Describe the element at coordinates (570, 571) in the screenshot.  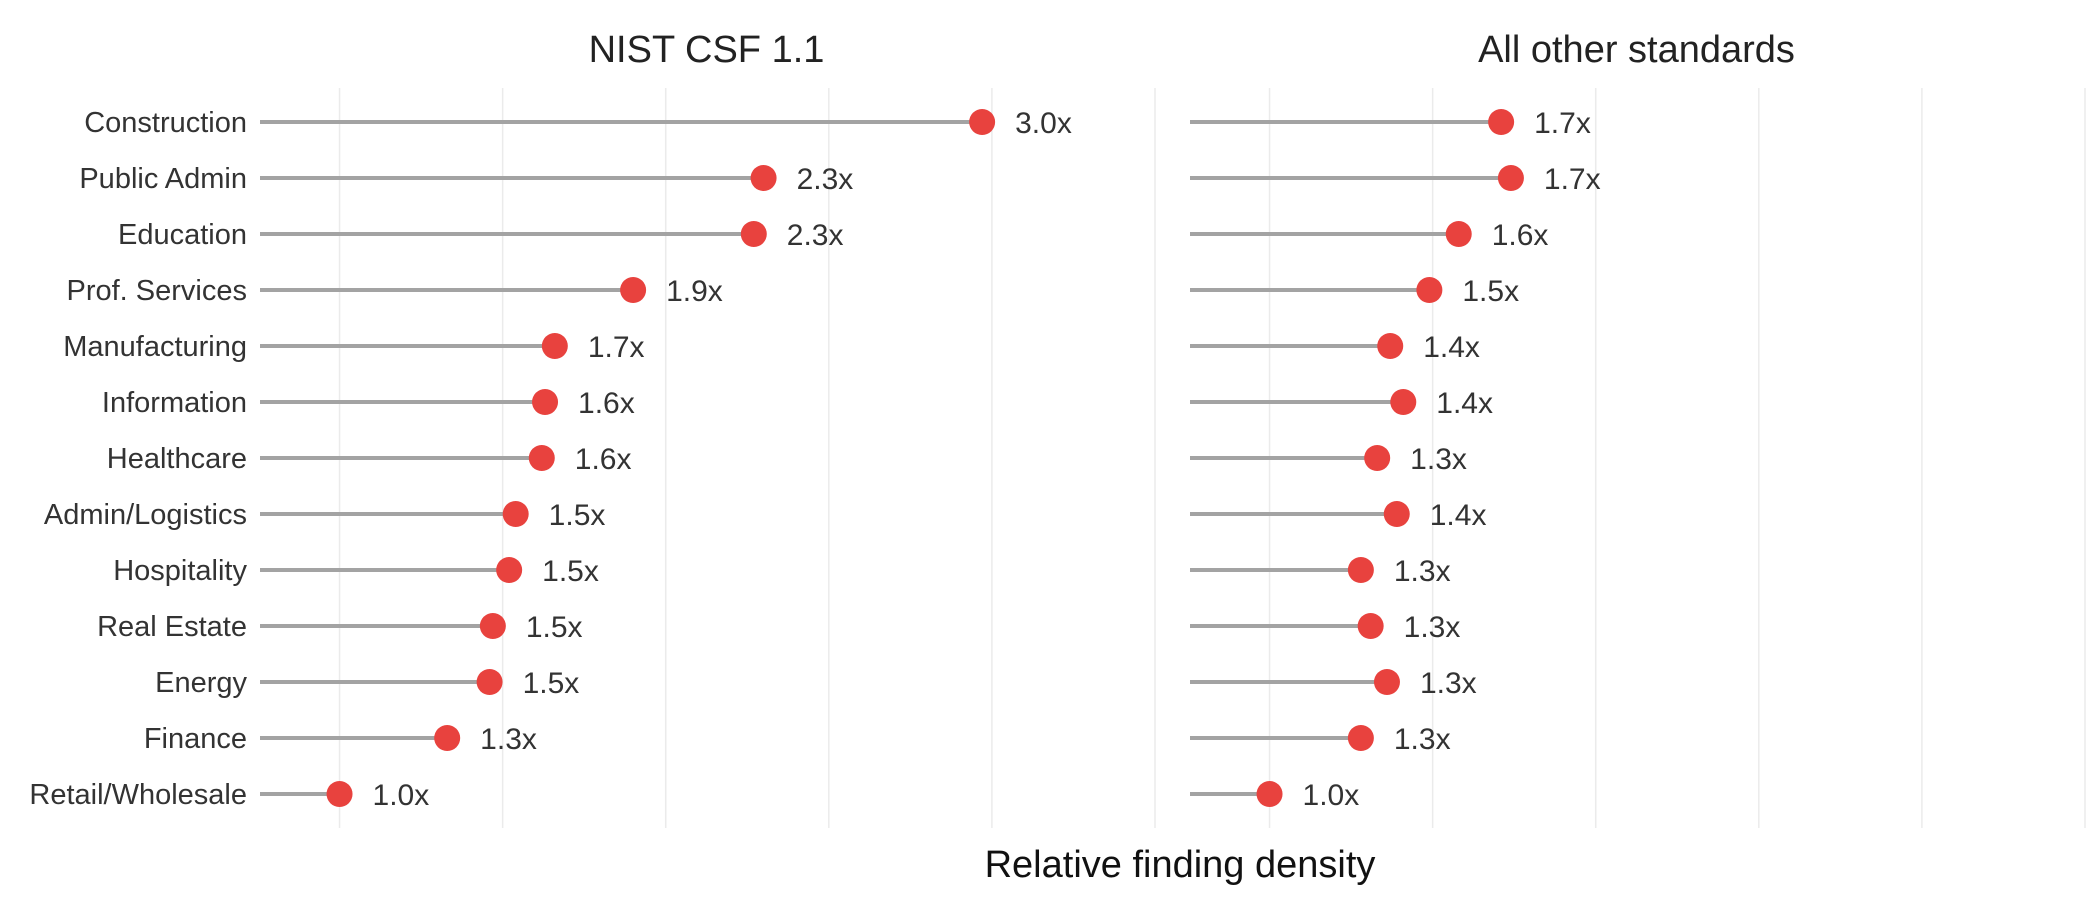
I see `value-label-p1-8: 1.5x` at that location.